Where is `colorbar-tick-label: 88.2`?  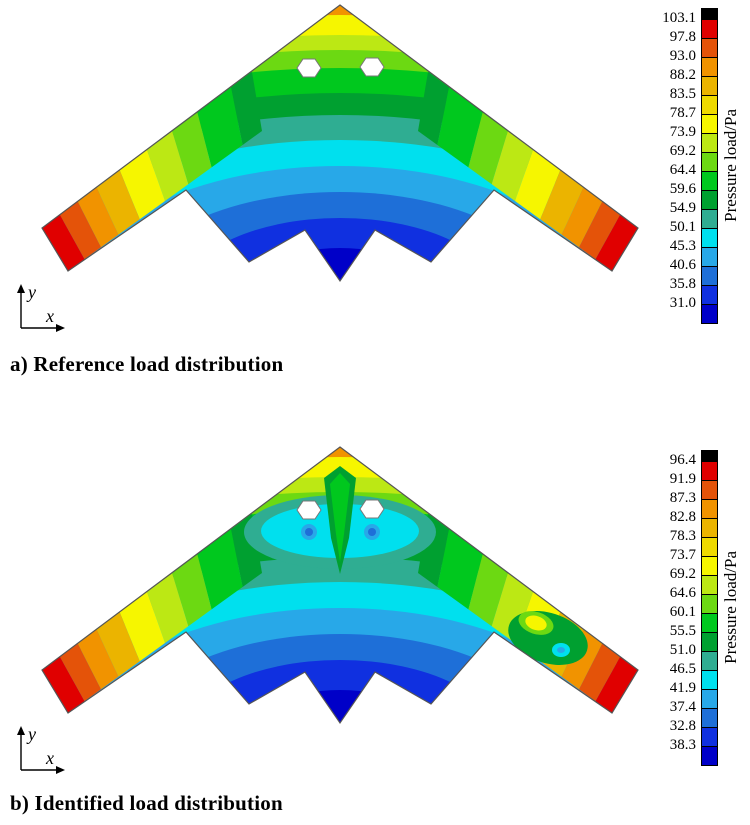 colorbar-tick-label: 88.2 is located at coordinates (682, 75).